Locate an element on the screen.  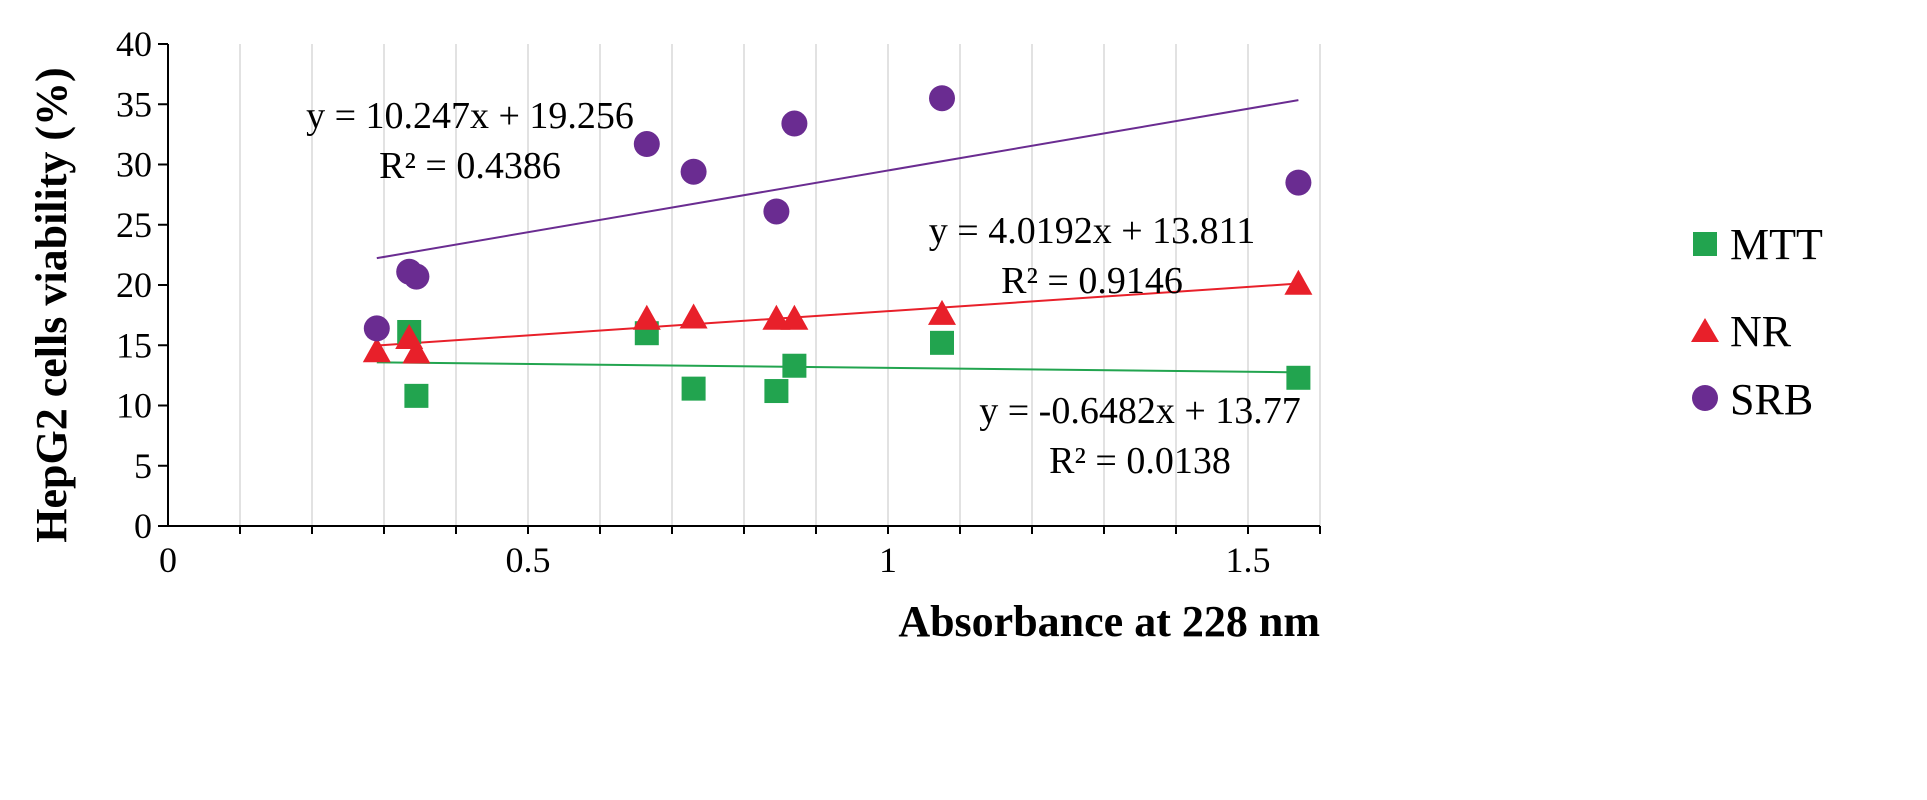
y-tick-label: 10 is located at coordinates (134, 406).